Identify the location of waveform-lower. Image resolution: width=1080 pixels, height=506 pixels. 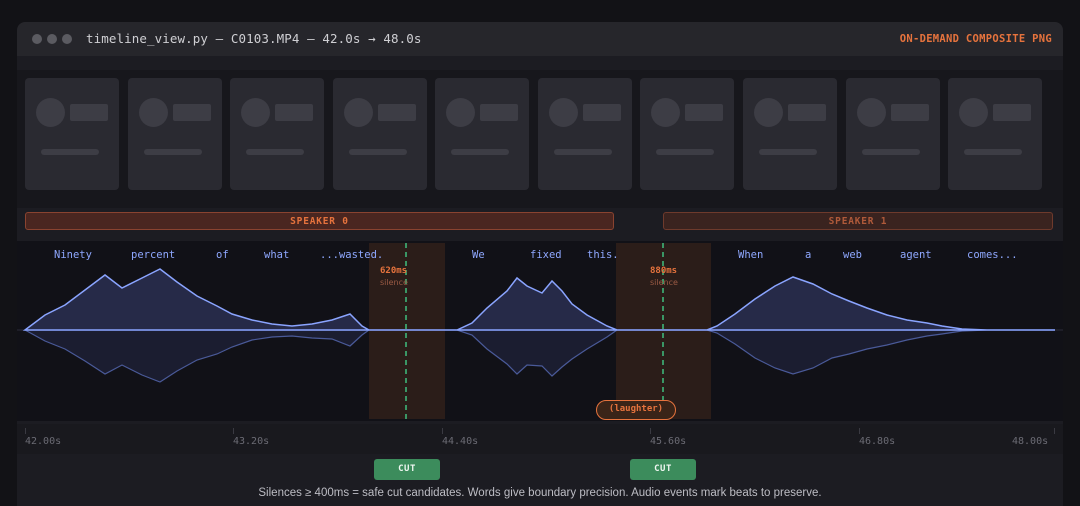
(539, 356).